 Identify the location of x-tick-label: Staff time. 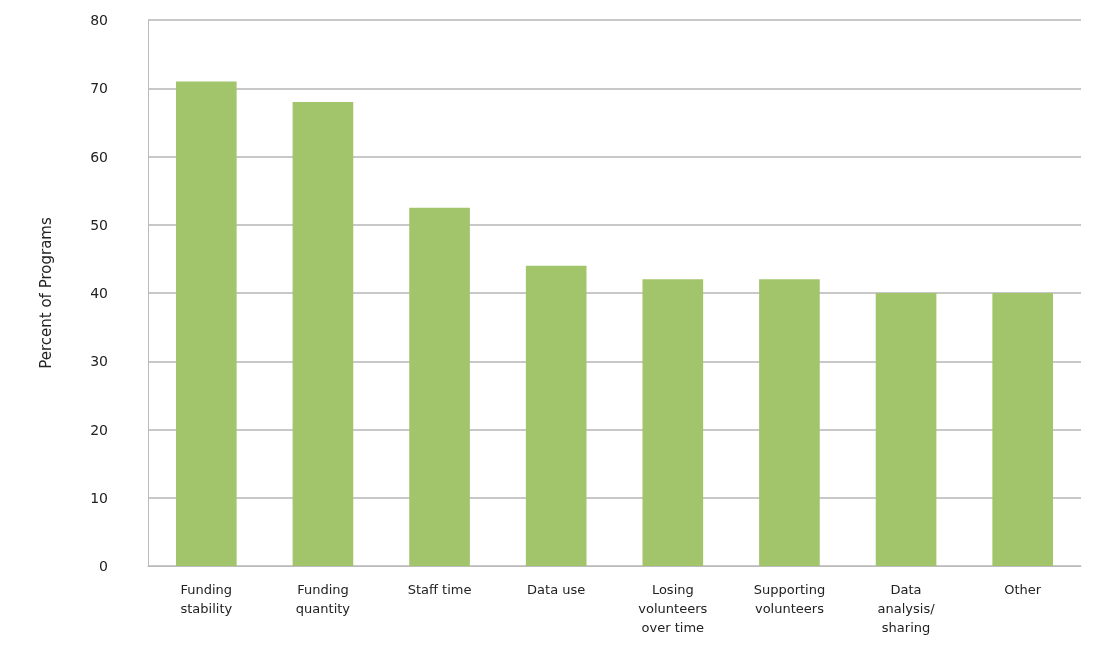
(439, 589).